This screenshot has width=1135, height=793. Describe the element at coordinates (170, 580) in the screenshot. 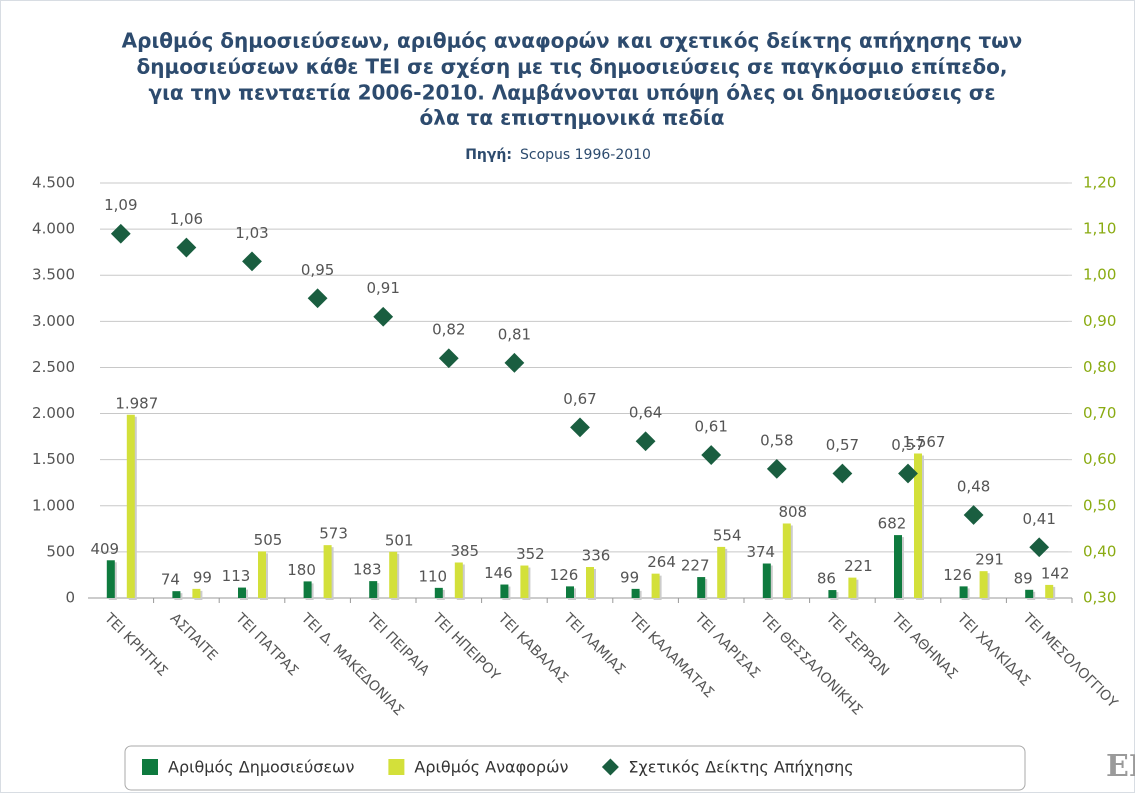

I see `data-label: 74` at that location.